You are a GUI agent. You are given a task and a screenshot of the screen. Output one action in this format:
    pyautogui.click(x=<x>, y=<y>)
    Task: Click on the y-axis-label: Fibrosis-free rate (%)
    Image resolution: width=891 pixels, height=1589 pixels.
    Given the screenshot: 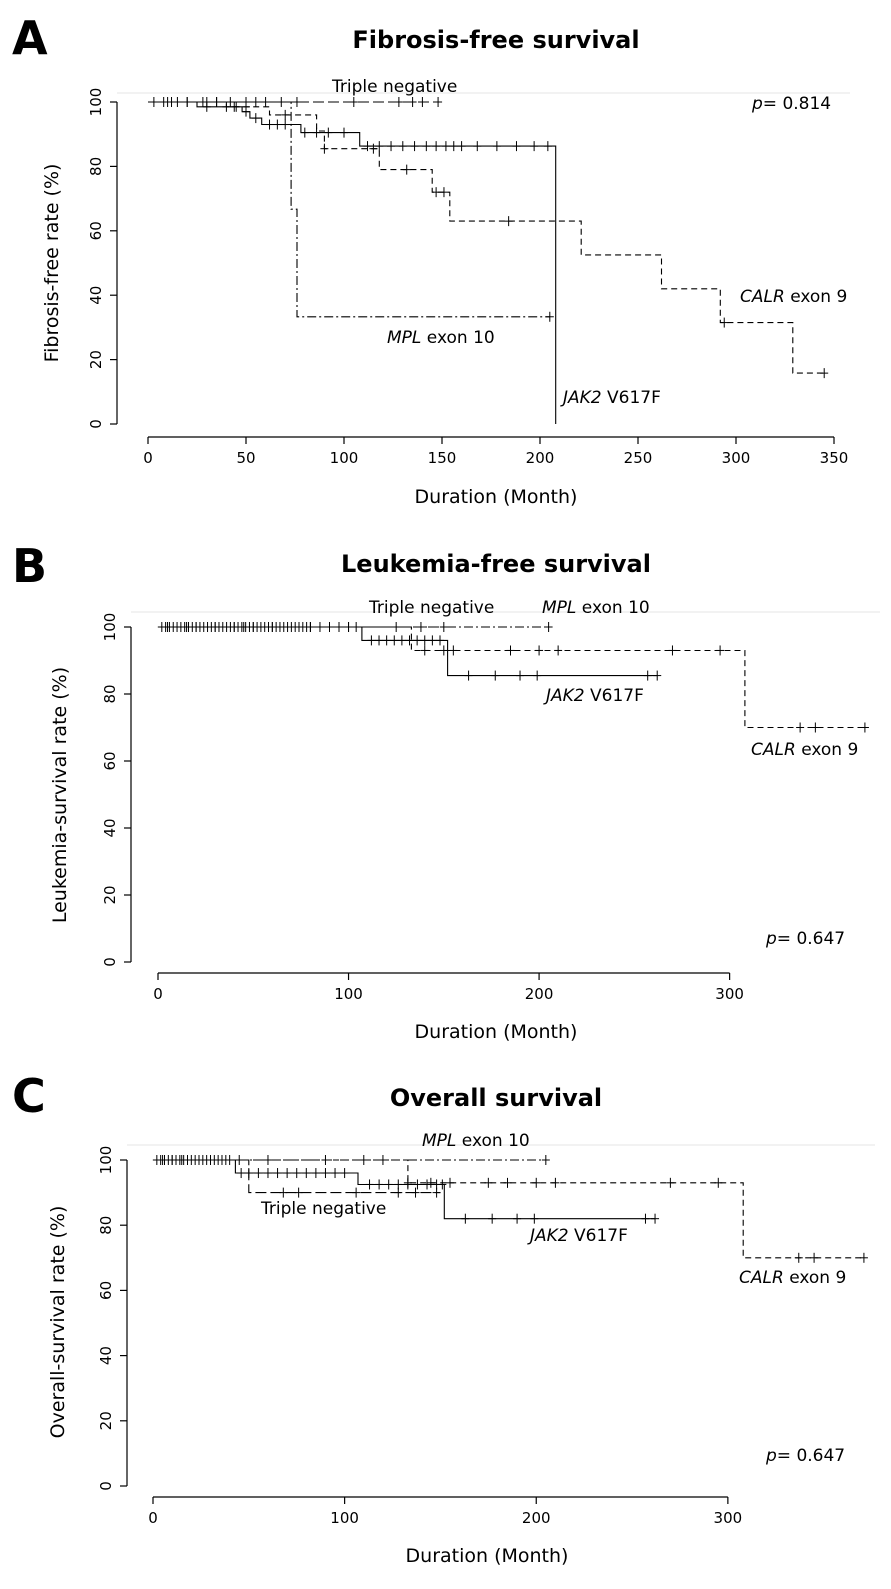 What is the action you would take?
    pyautogui.click(x=52, y=263)
    